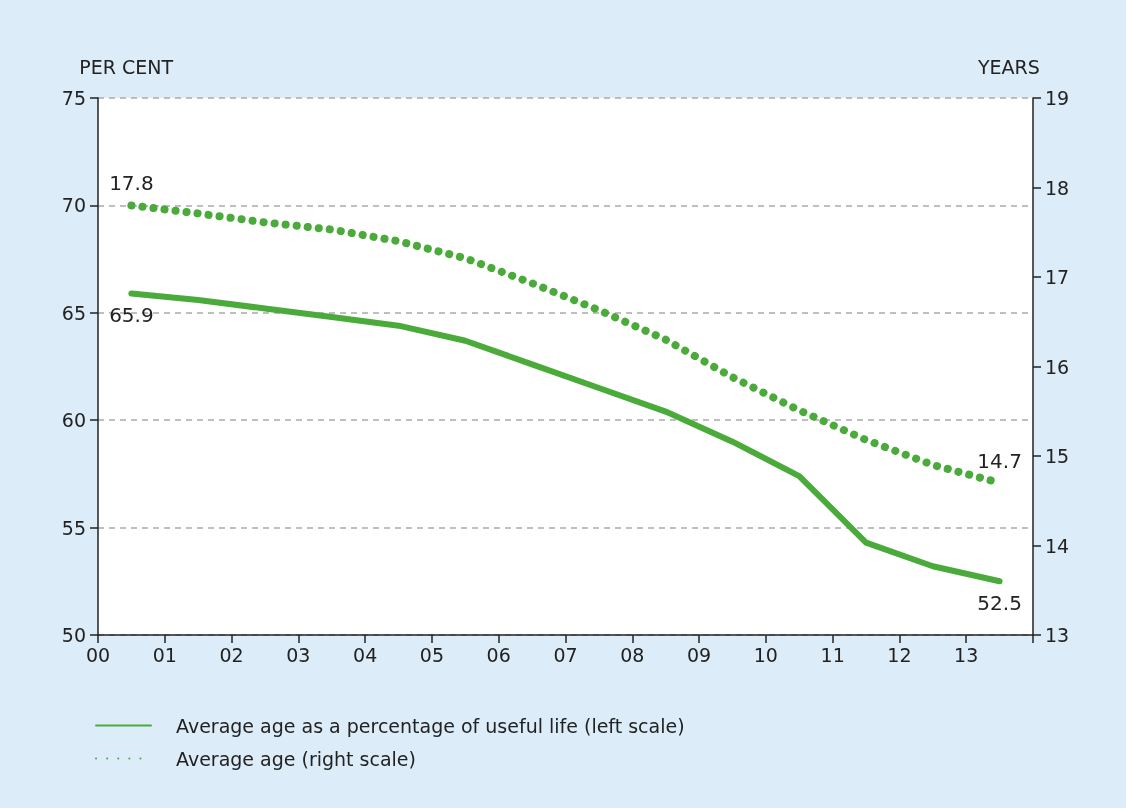 Image resolution: width=1126 pixels, height=808 pixels. I want to click on y2-tick-label: 17, so click(1057, 277).